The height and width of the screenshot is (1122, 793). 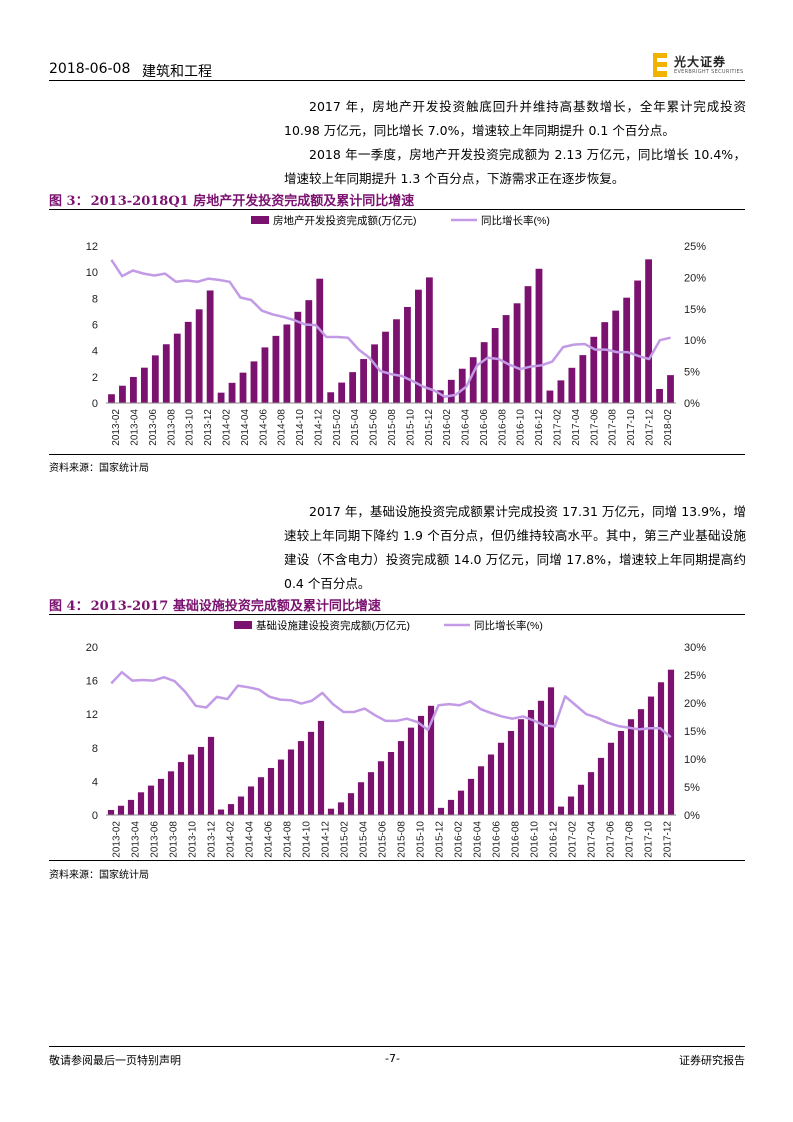 What do you see at coordinates (478, 839) in the screenshot?
I see `x-tick-label: 2016-04` at bounding box center [478, 839].